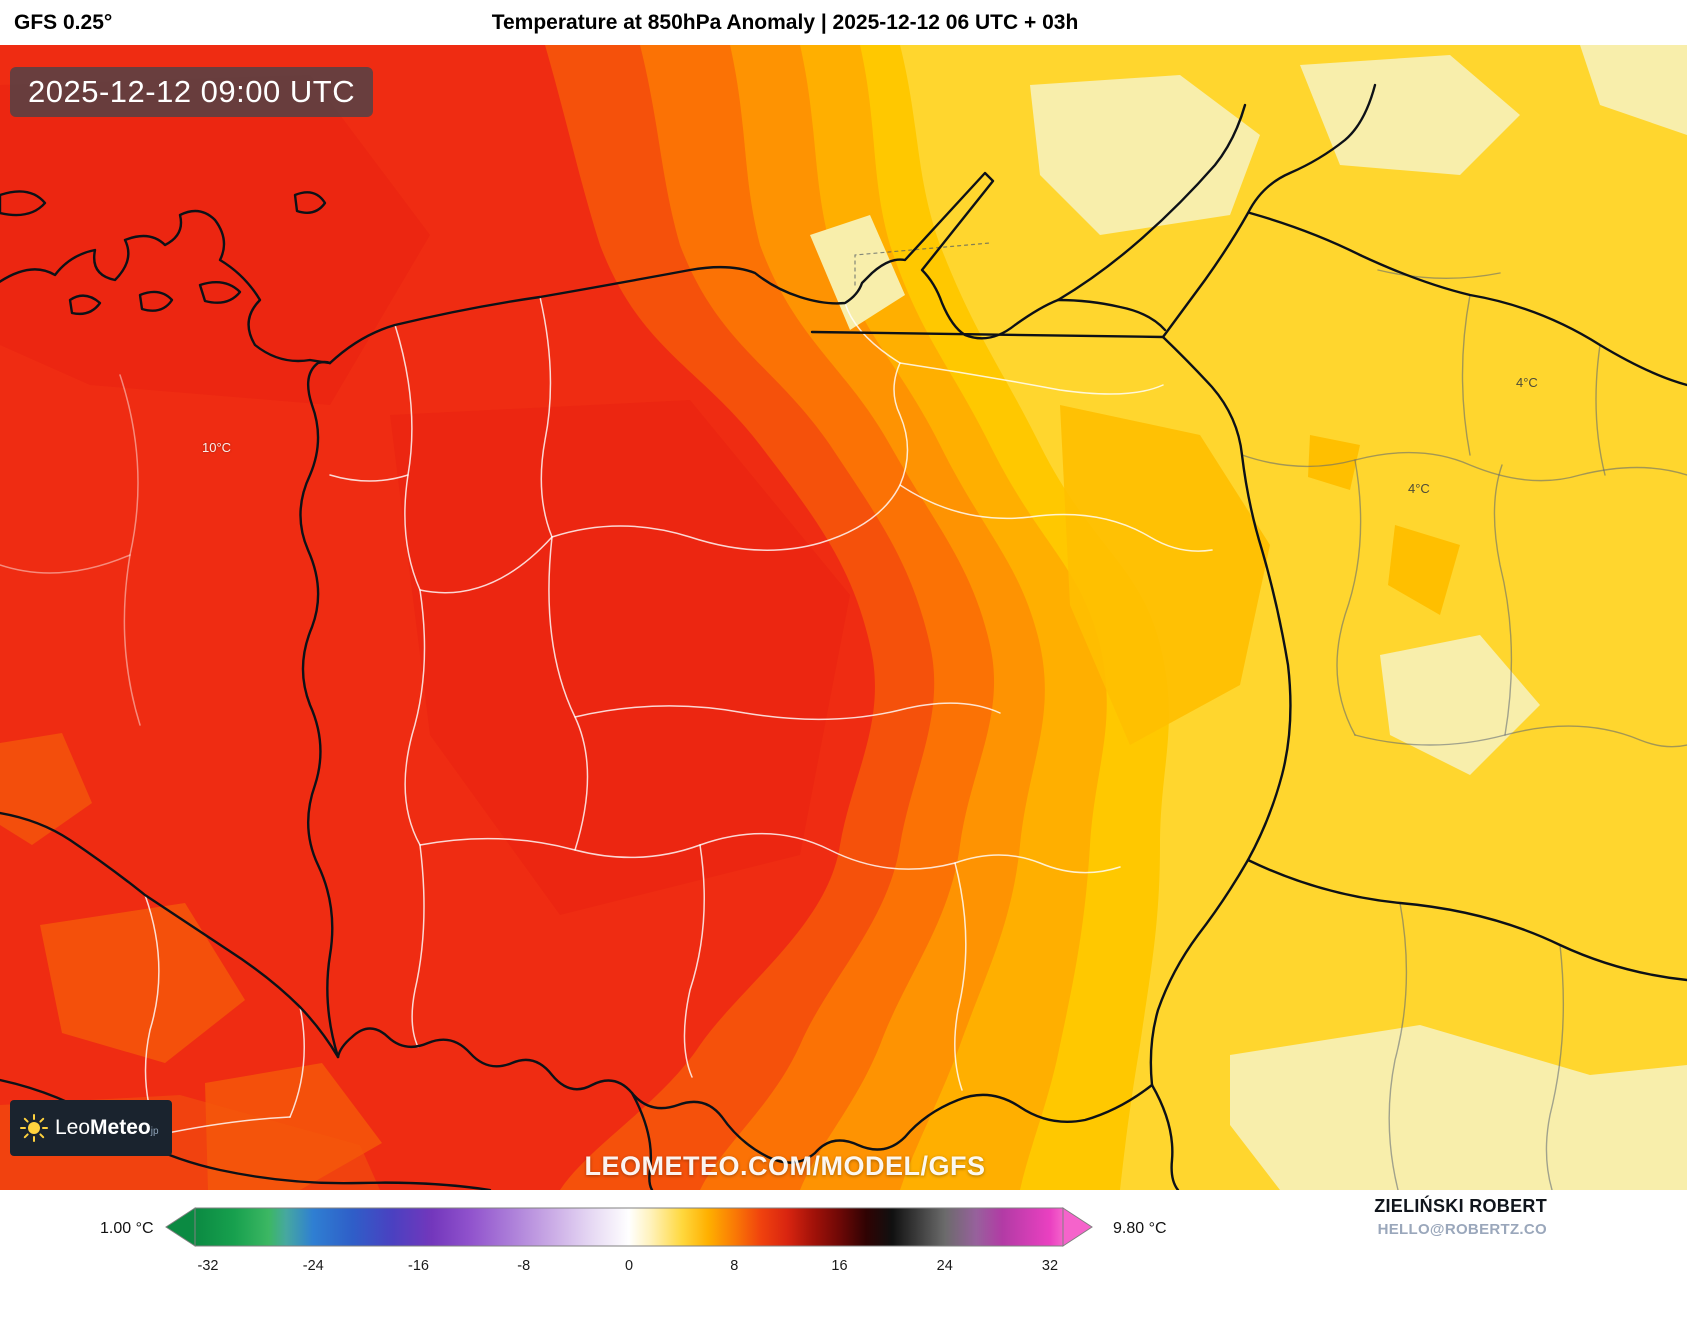 This screenshot has height=1338, width=1687. I want to click on watermark: LEOMETEO.COM/MODEL/GFS, so click(785, 1166).